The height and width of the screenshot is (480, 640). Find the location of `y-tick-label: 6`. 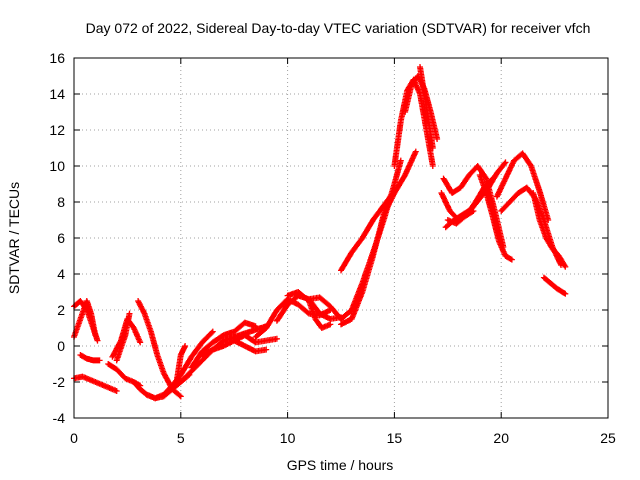

y-tick-label: 6 is located at coordinates (61, 238).